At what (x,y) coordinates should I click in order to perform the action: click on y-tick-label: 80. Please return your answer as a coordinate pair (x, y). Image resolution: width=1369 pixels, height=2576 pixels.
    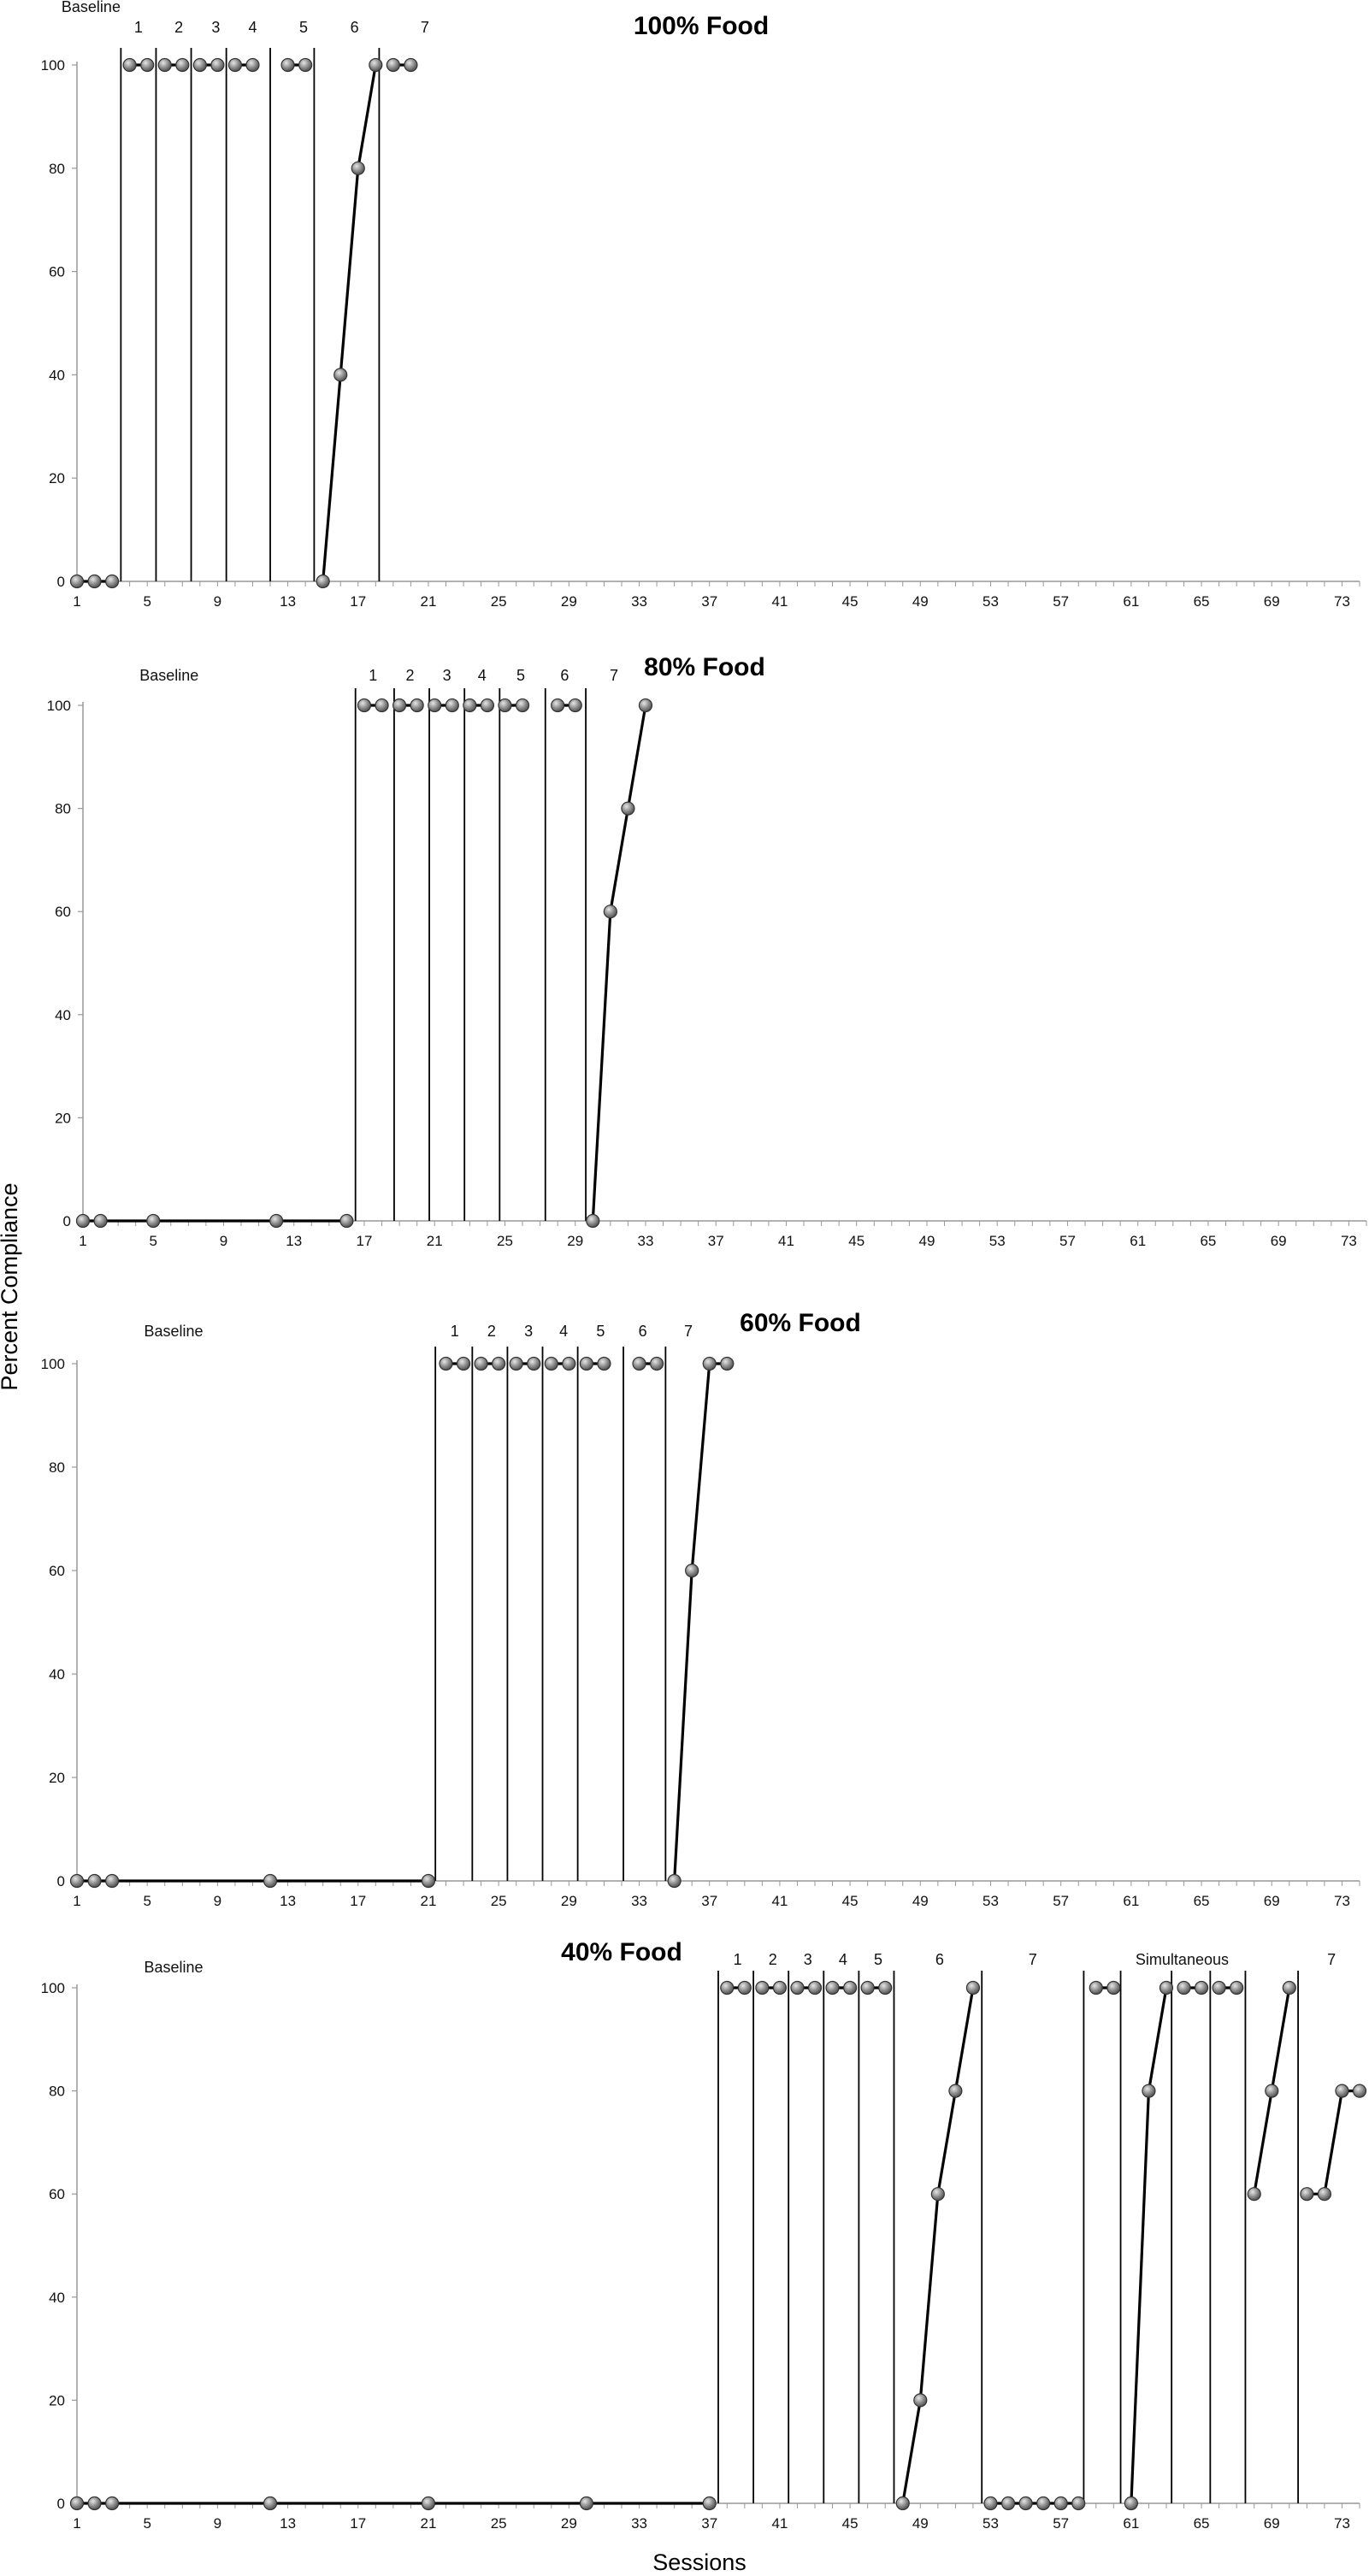
    Looking at the image, I should click on (63, 809).